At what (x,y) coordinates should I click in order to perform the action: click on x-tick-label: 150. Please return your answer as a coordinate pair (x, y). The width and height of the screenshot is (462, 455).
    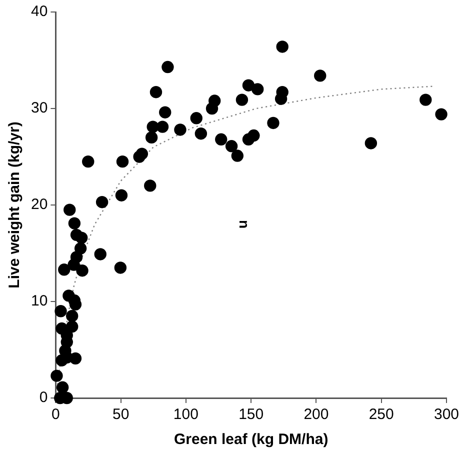
    Looking at the image, I should click on (251, 415).